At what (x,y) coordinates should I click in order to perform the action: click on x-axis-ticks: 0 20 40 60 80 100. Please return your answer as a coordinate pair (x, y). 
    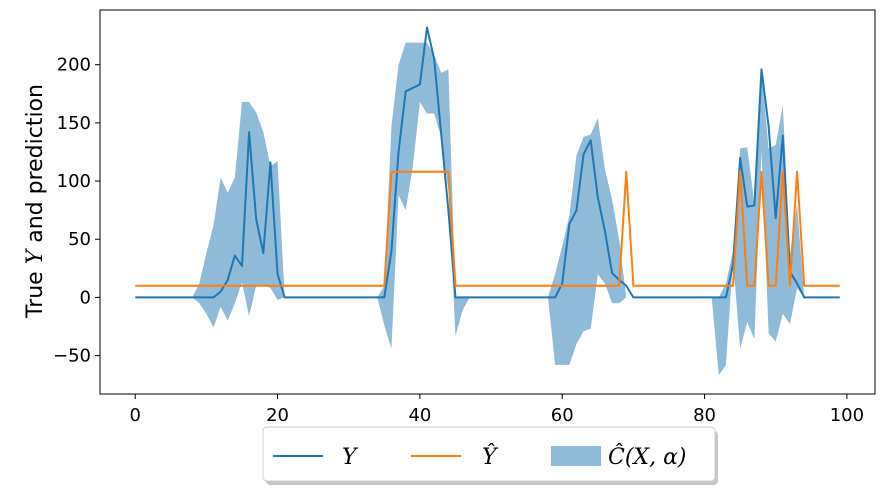
    Looking at the image, I should click on (497, 410).